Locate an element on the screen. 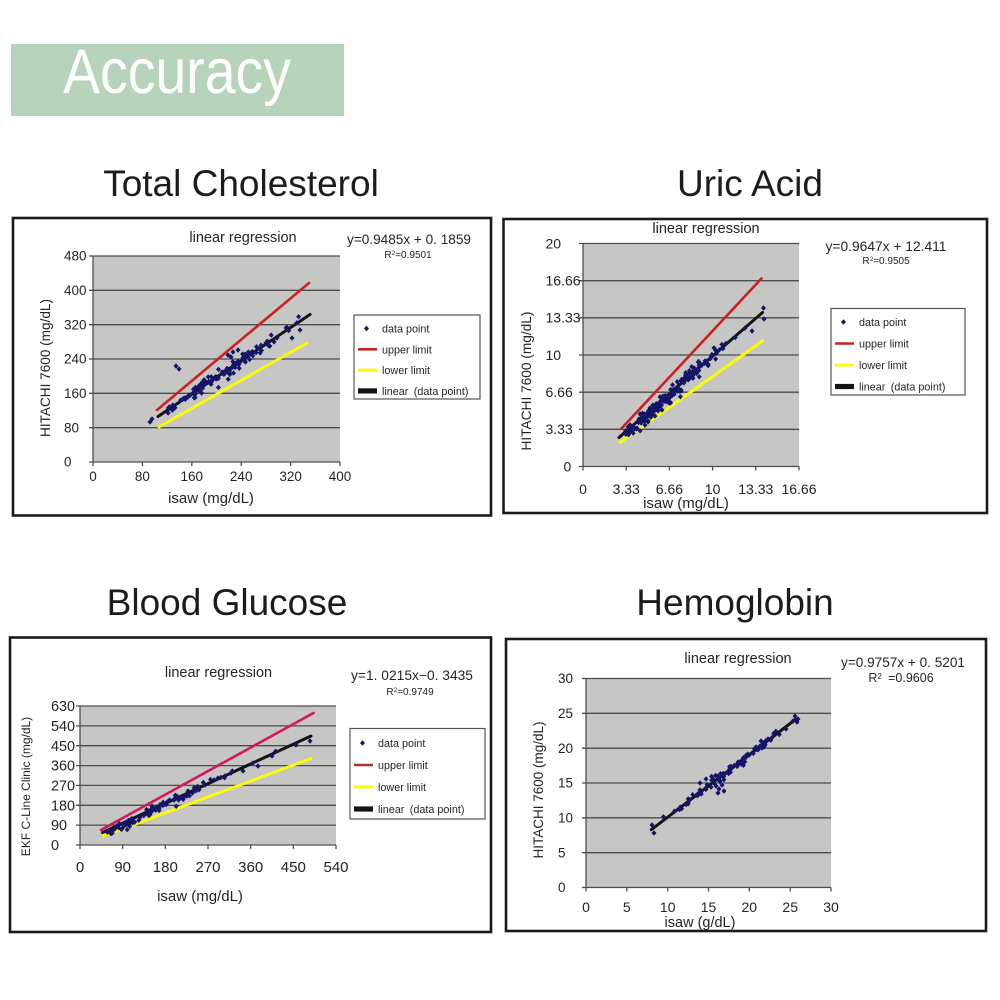 The image size is (1000, 1000). svg-text: isaw (g/dL) is located at coordinates (700, 923).